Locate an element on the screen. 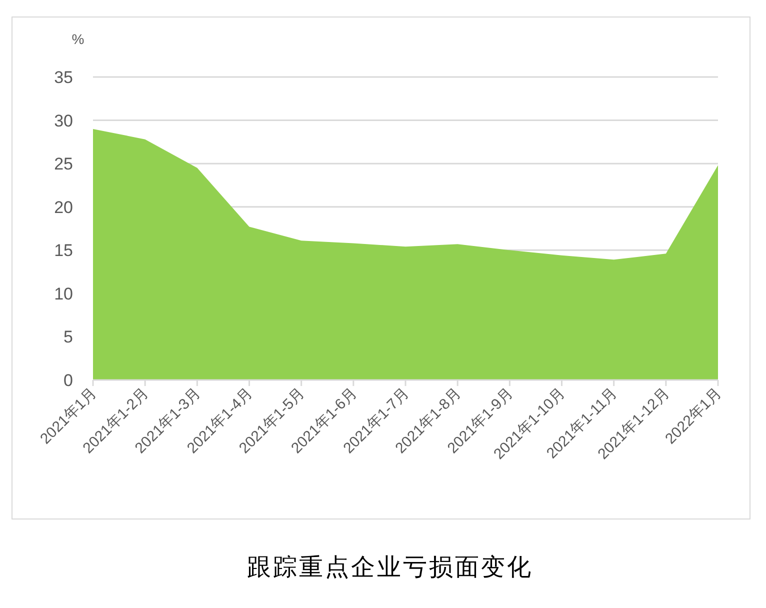  y-tick-label: 0 is located at coordinates (68, 380).